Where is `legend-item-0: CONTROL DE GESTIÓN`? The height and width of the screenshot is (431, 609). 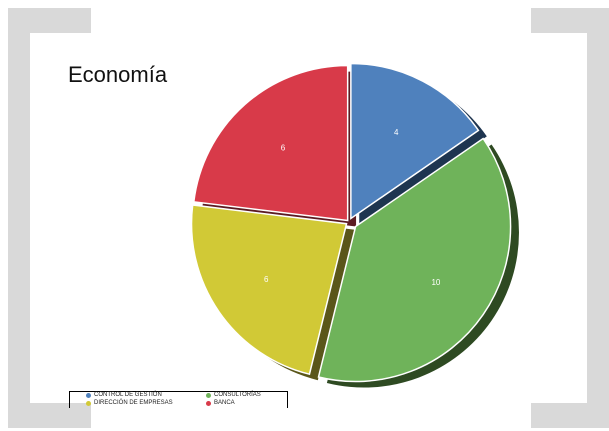
legend-item-0: CONTROL DE GESTIÓN is located at coordinates (124, 395).